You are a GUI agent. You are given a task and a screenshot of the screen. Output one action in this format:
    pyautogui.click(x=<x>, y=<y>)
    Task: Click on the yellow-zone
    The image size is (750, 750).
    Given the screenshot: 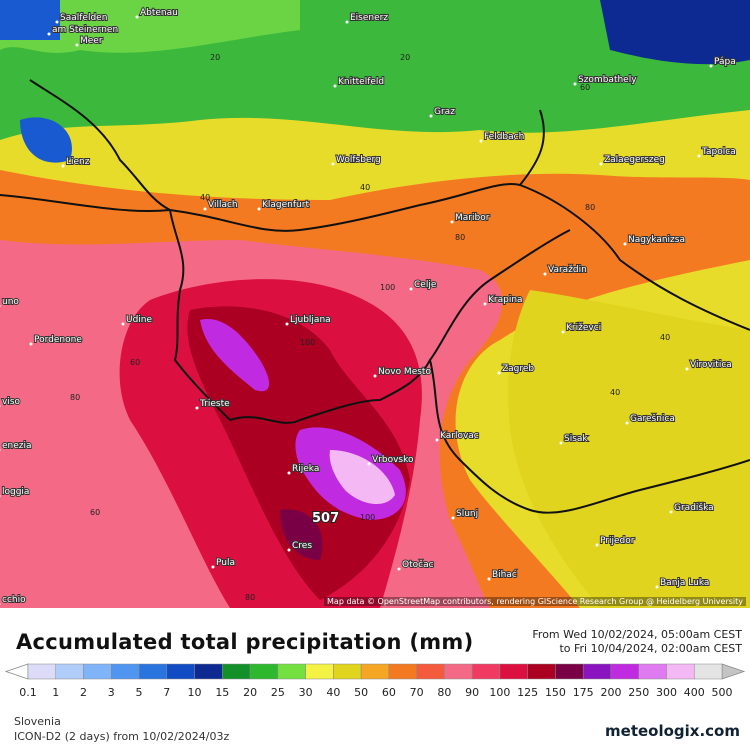 What is the action you would take?
    pyautogui.click(x=629, y=449)
    